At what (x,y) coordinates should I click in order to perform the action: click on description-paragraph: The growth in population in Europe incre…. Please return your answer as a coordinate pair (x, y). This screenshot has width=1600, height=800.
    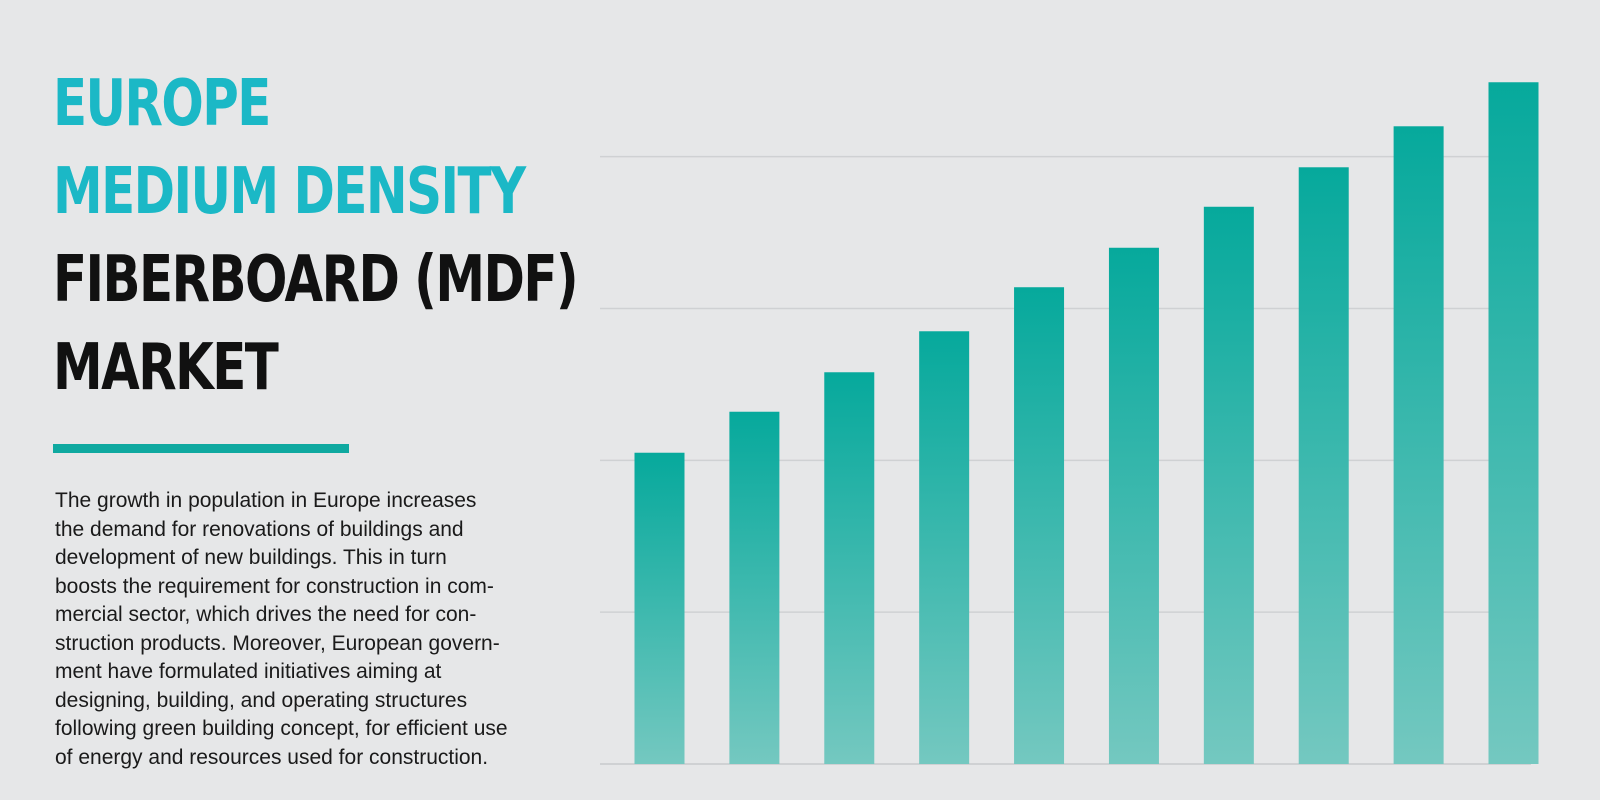
    Looking at the image, I should click on (325, 629).